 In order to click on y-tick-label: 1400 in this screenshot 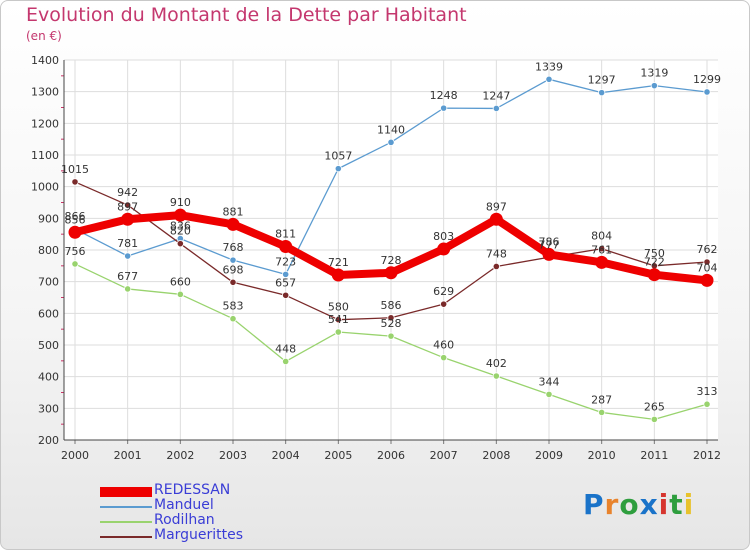, I will do `click(45, 60)`.